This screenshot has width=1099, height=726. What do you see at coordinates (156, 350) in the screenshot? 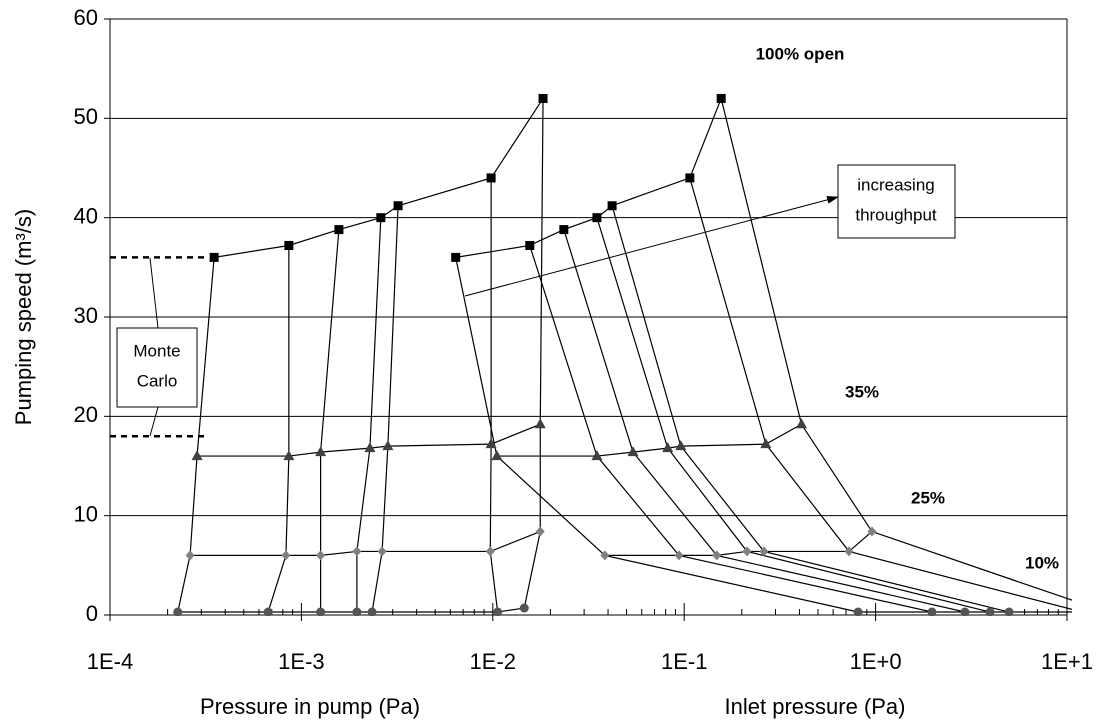
I see `monte-carlo-label: Monte` at bounding box center [156, 350].